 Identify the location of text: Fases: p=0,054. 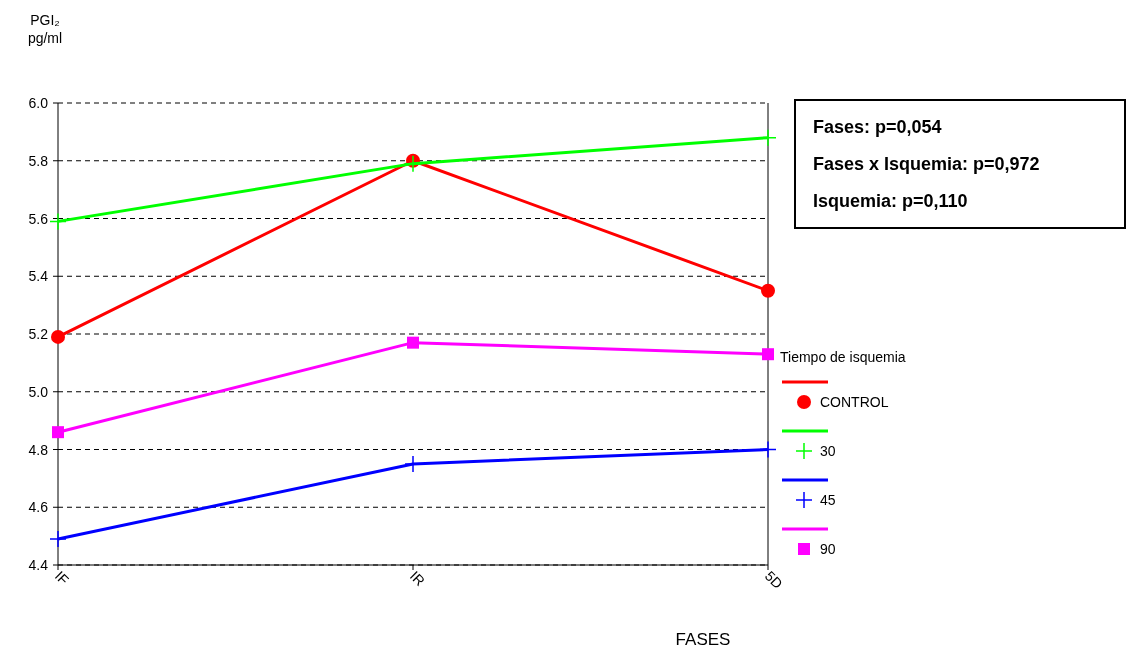
(877, 127).